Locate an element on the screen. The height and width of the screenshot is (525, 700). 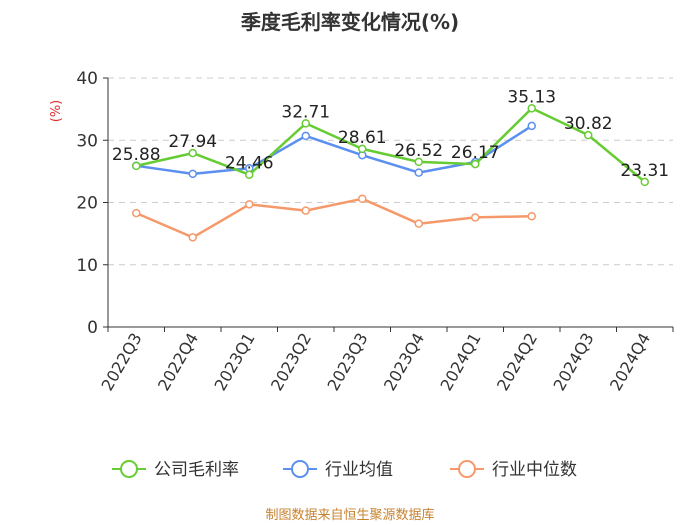
y-tick-label: 30 is located at coordinates (87, 141).